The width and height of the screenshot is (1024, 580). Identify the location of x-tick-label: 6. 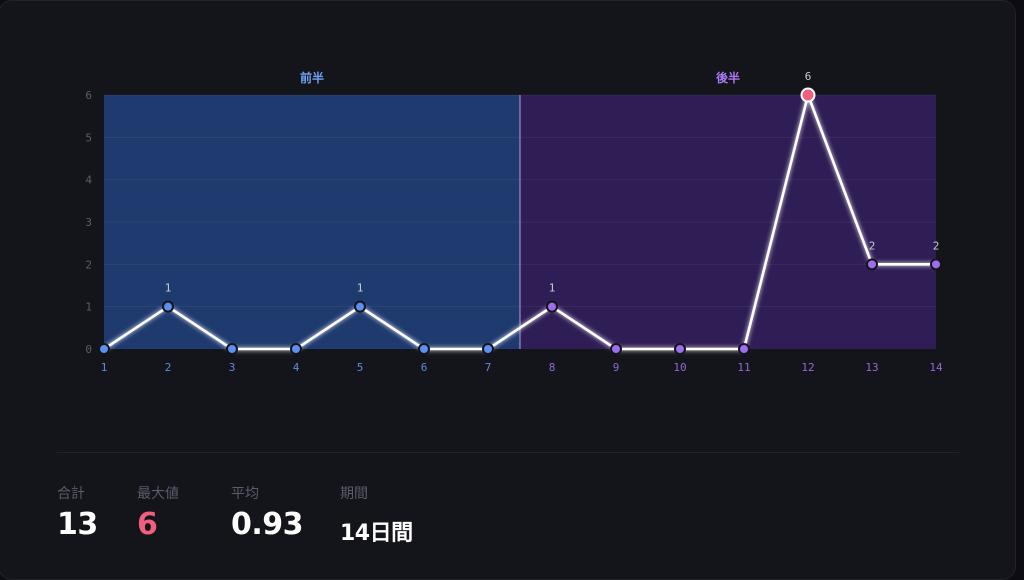
(424, 367).